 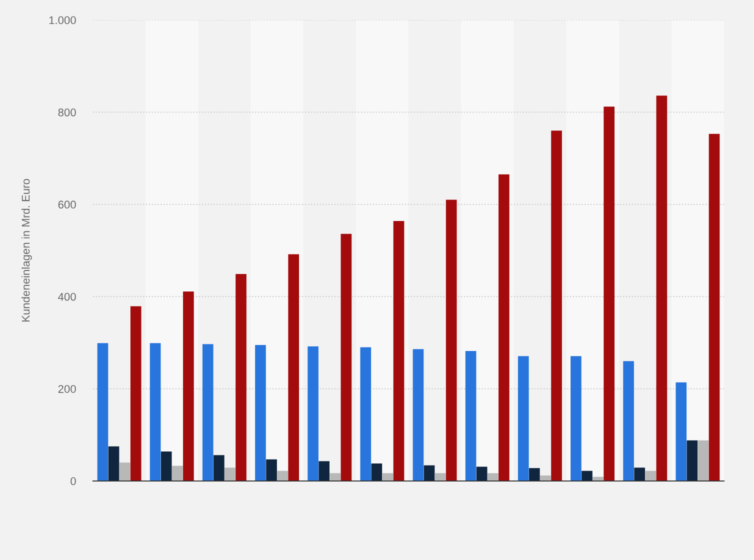 What do you see at coordinates (67, 389) in the screenshot?
I see `y-tick-label: 200` at bounding box center [67, 389].